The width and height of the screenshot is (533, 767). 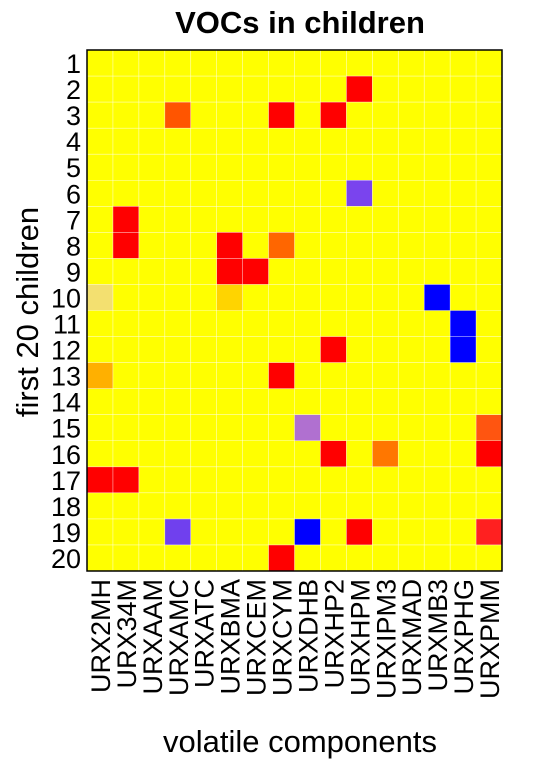 I want to click on y-tick-label: 3, so click(x=73, y=116).